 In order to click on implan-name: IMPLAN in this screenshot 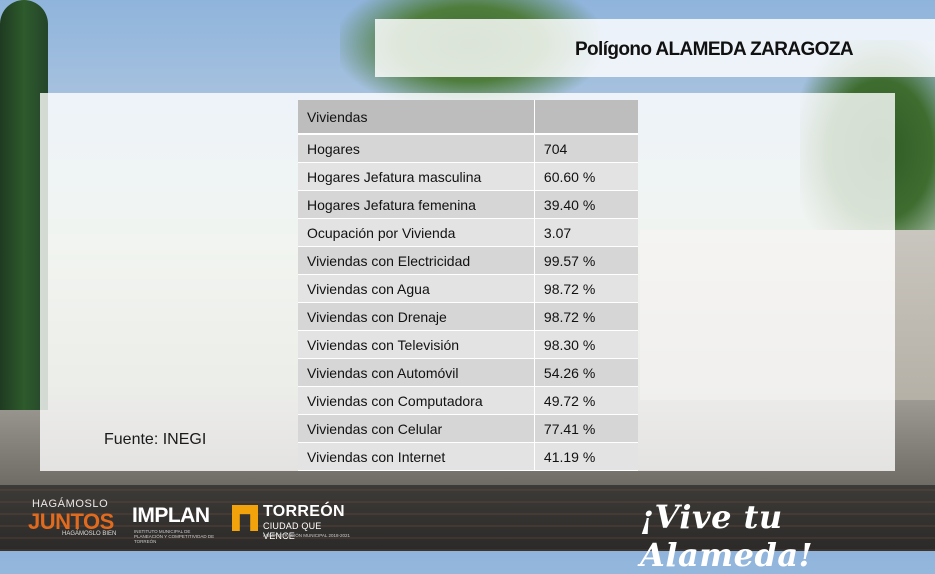, I will do `click(171, 515)`.